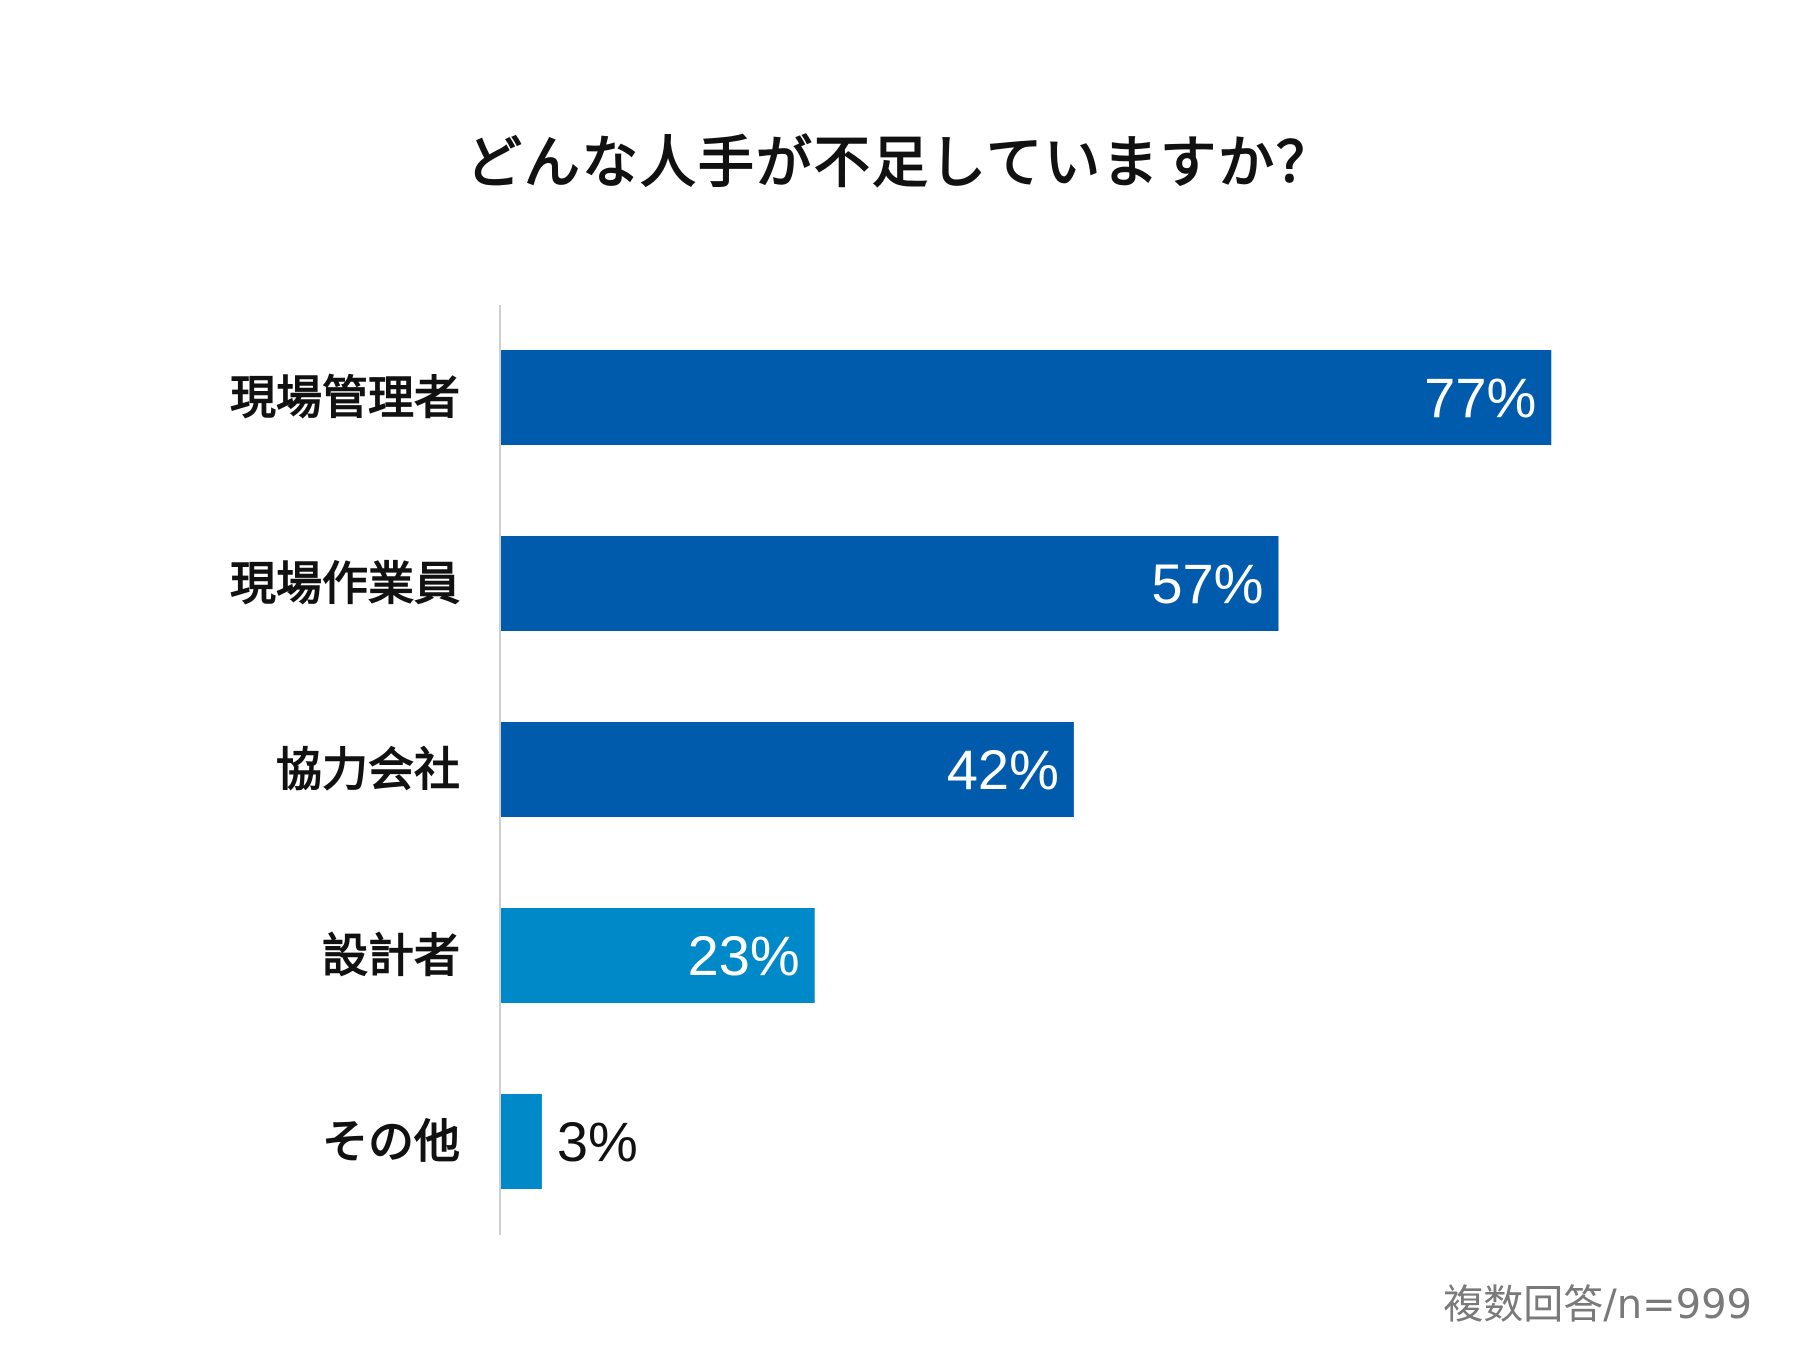  I want to click on value-label: 42%, so click(1003, 769).